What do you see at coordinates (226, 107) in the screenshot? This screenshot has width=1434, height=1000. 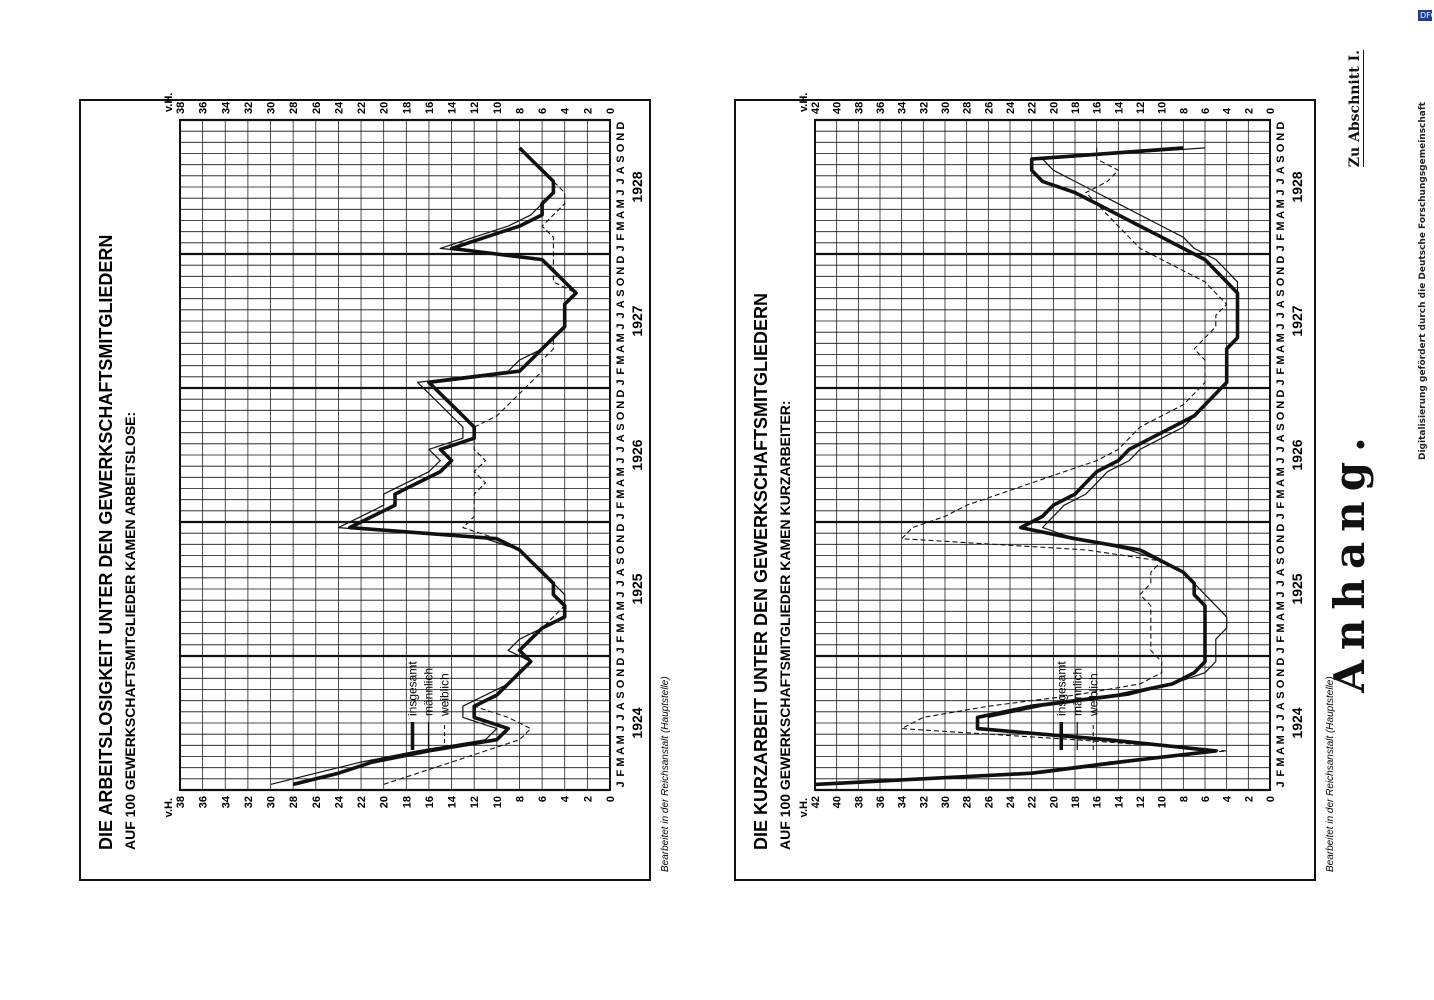 I see `y-tick-label-right: 34` at bounding box center [226, 107].